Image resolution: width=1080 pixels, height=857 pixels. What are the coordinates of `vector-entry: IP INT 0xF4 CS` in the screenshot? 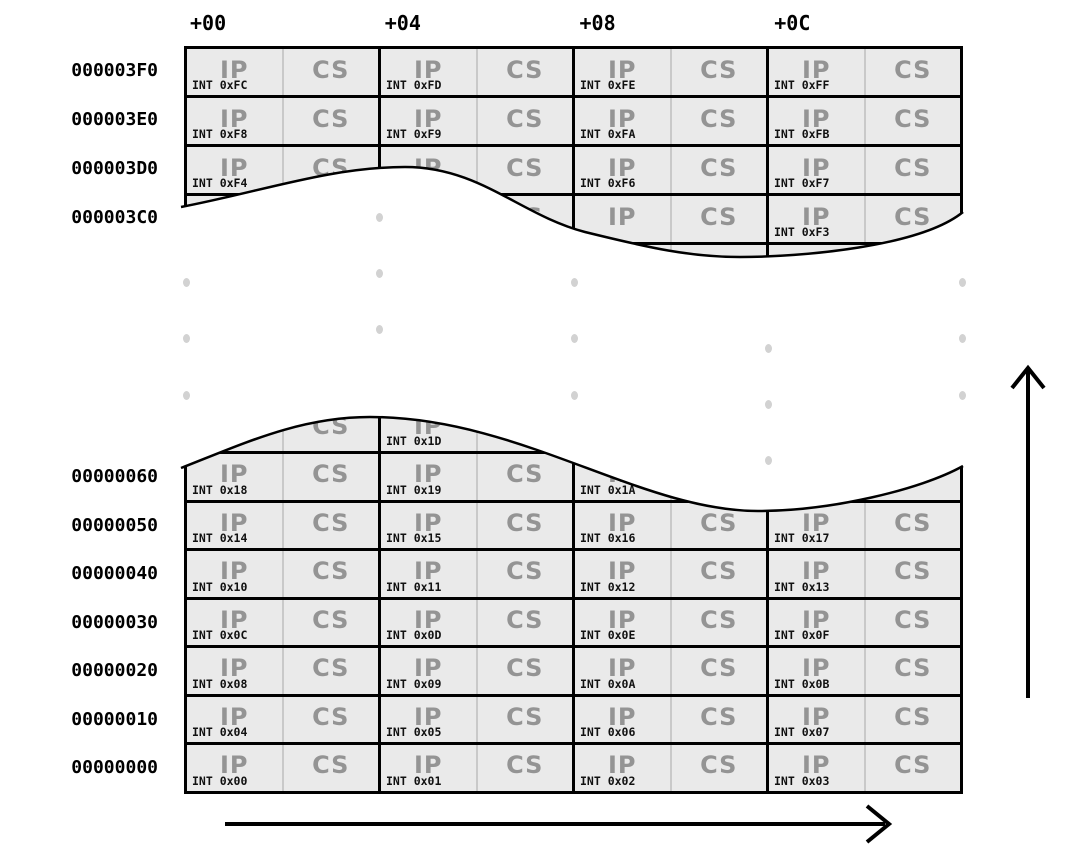 It's located at (282, 170).